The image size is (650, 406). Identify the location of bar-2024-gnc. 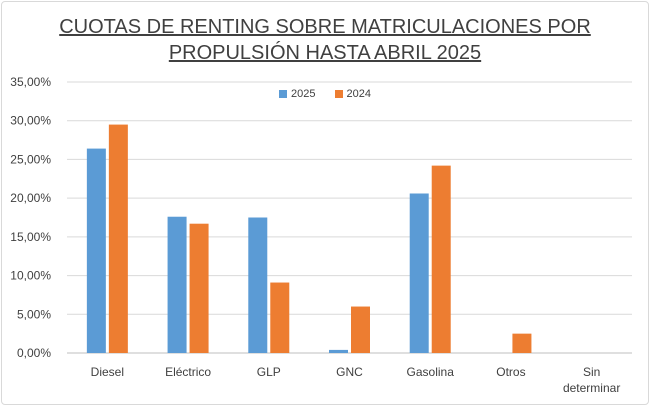
(360, 329).